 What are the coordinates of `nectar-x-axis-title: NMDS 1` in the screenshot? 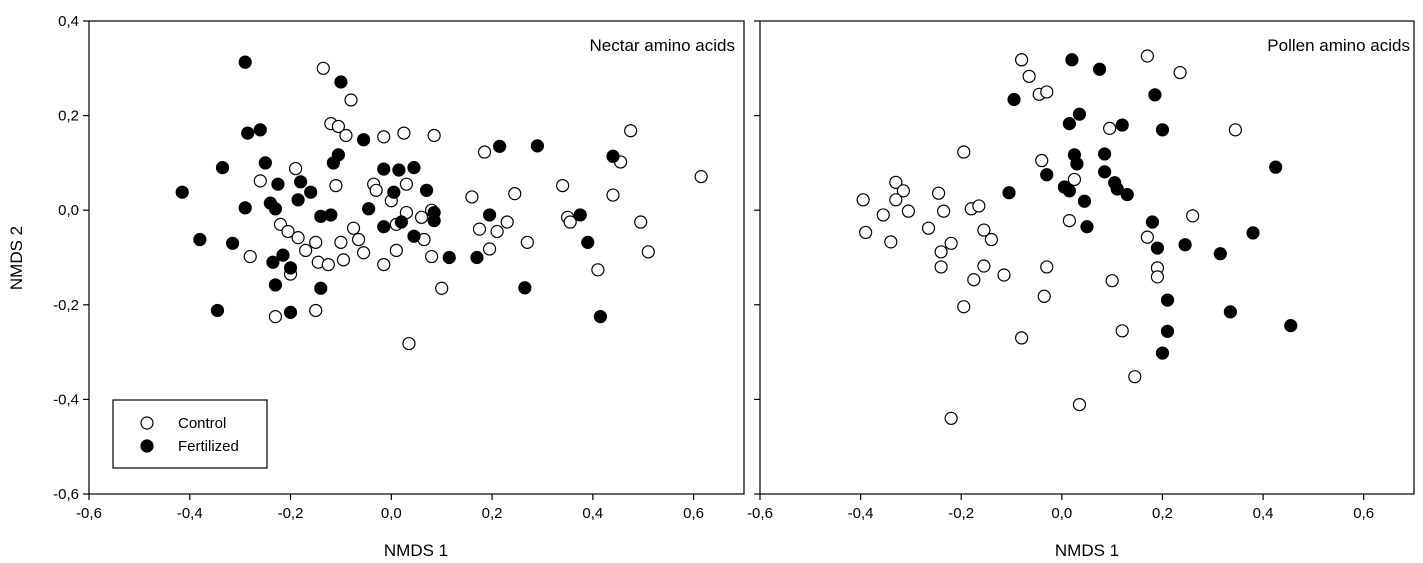 It's located at (416, 550).